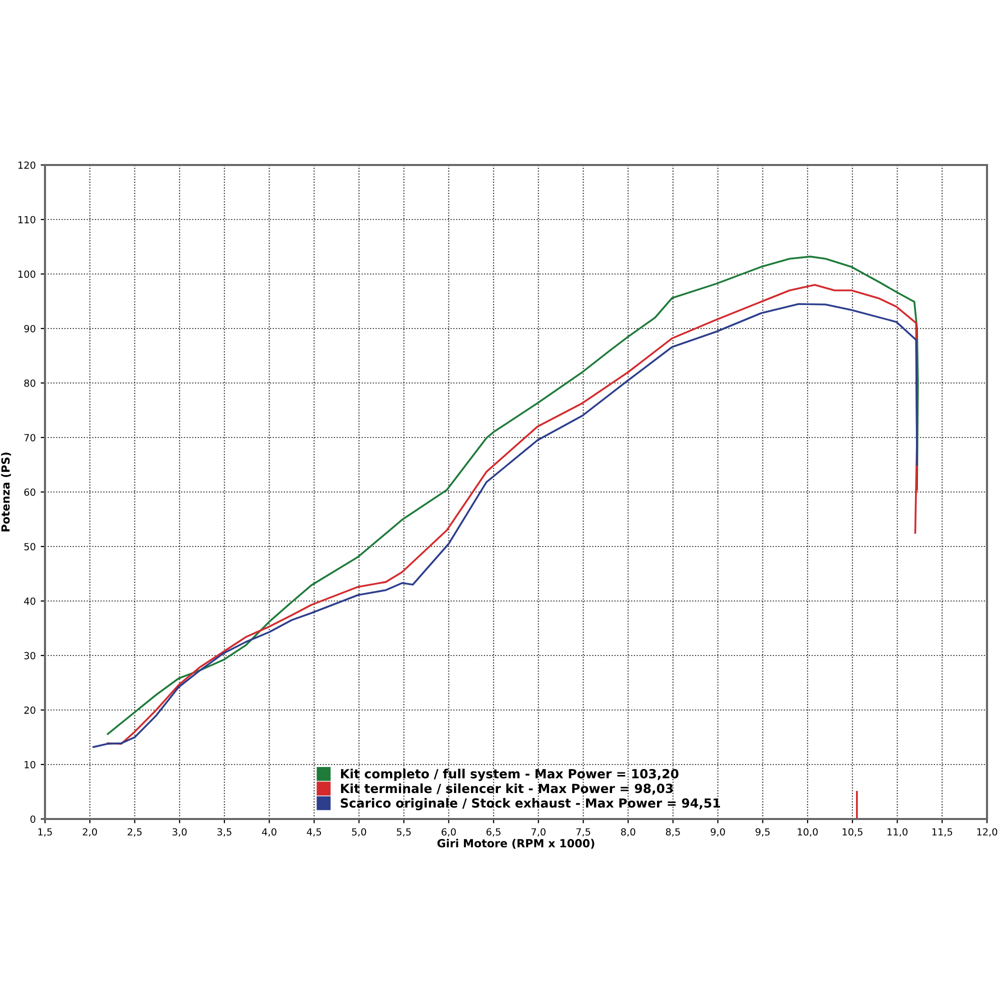 The width and height of the screenshot is (1000, 1000). What do you see at coordinates (538, 832) in the screenshot?
I see `x-tick-label: 7,0` at bounding box center [538, 832].